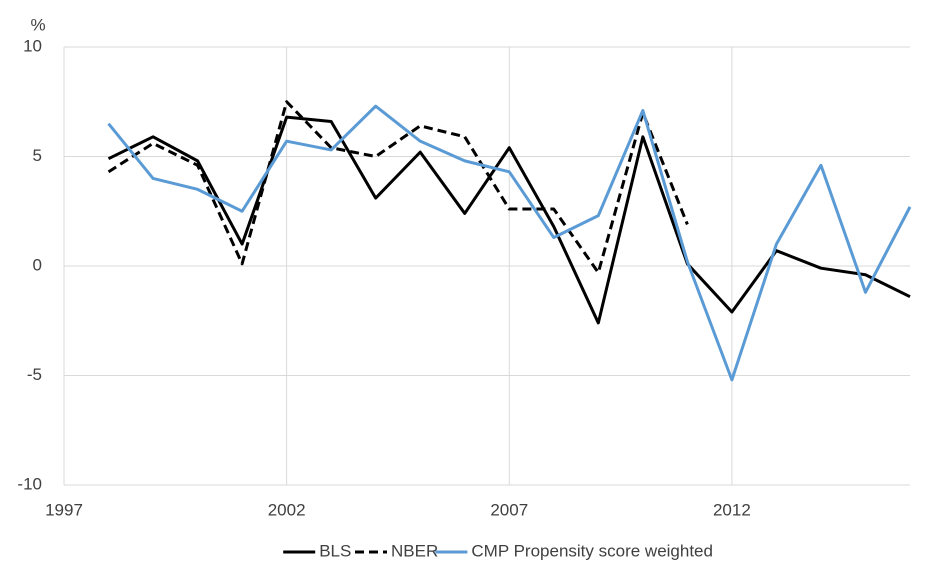 This screenshot has height=577, width=931. I want to click on y-tick-label: -10, so click(29, 483).